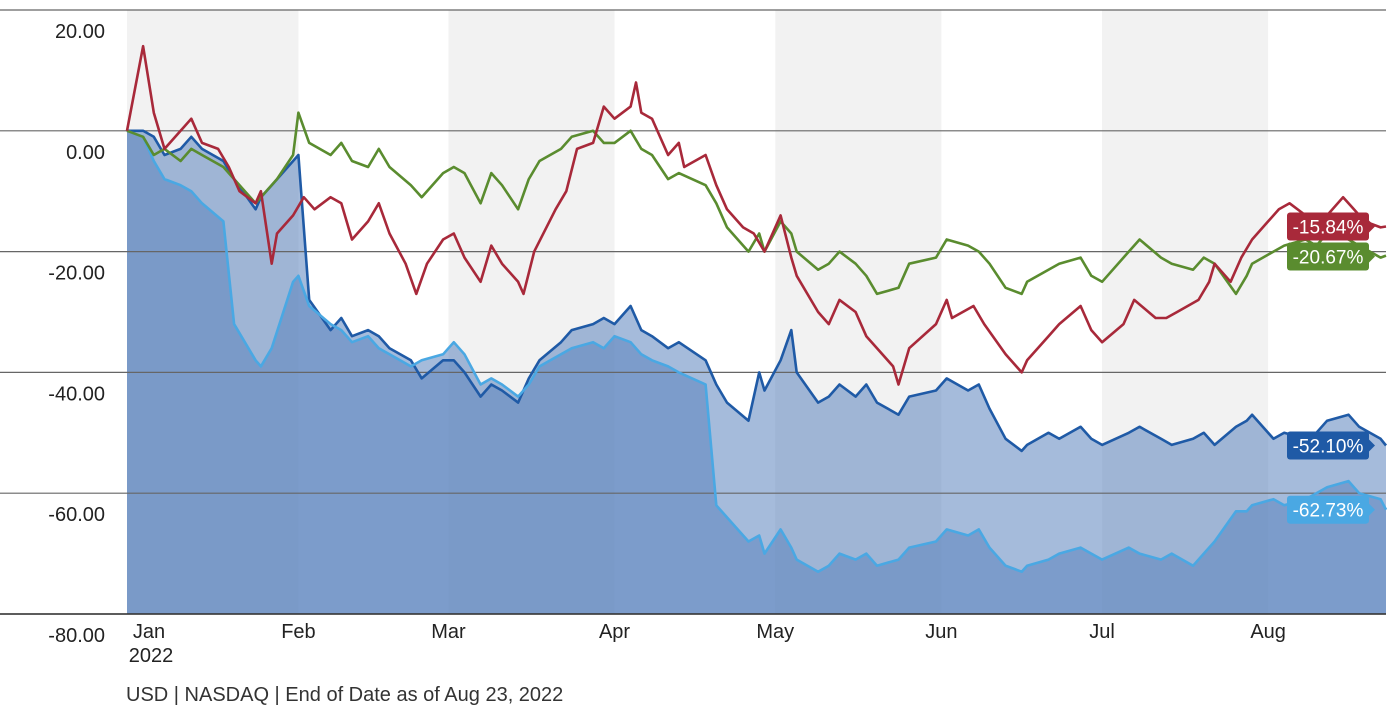 The image size is (1395, 718). I want to click on end-label-text: -62.73%, so click(1328, 511).